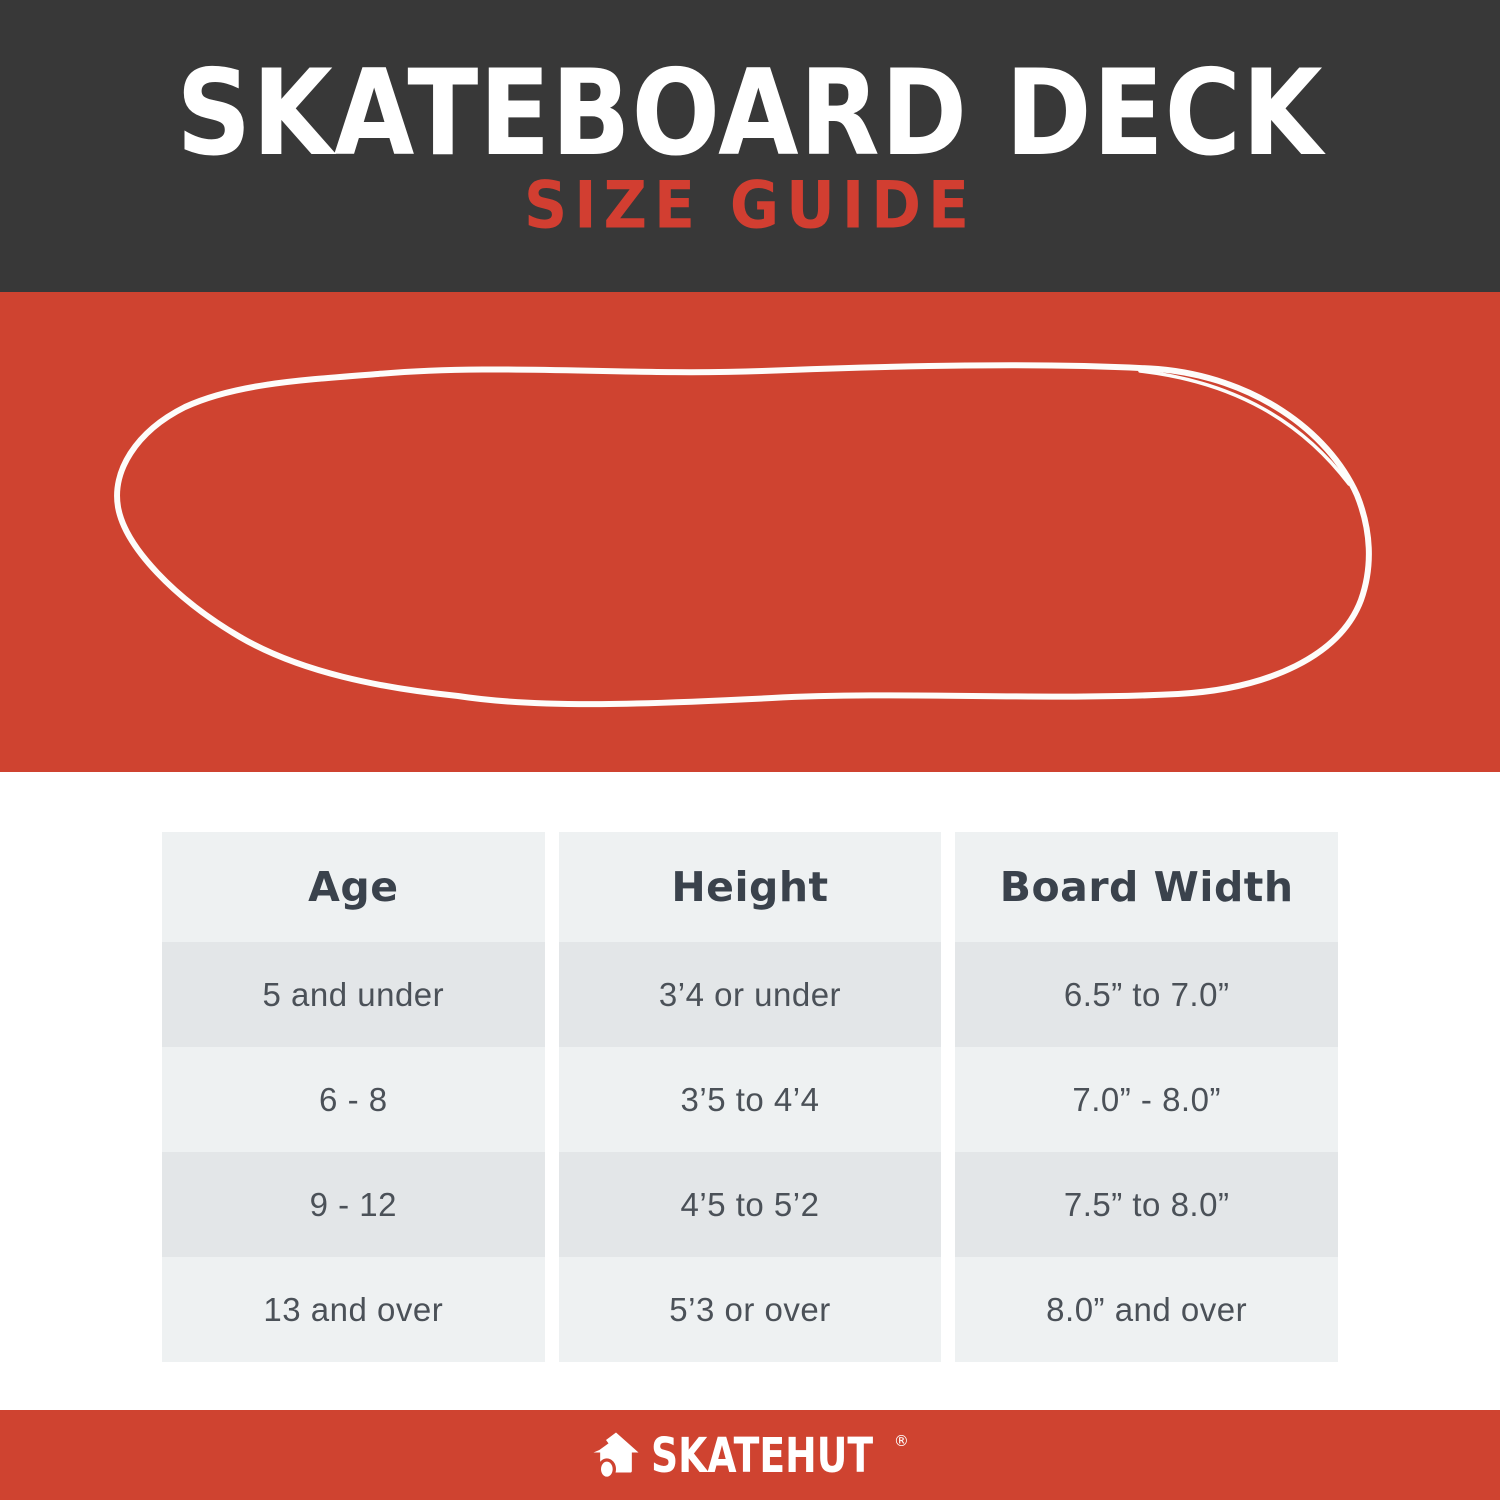 This screenshot has height=1500, width=1500. Describe the element at coordinates (353, 1309) in the screenshot. I see `table-cell-age: 13 and over` at that location.